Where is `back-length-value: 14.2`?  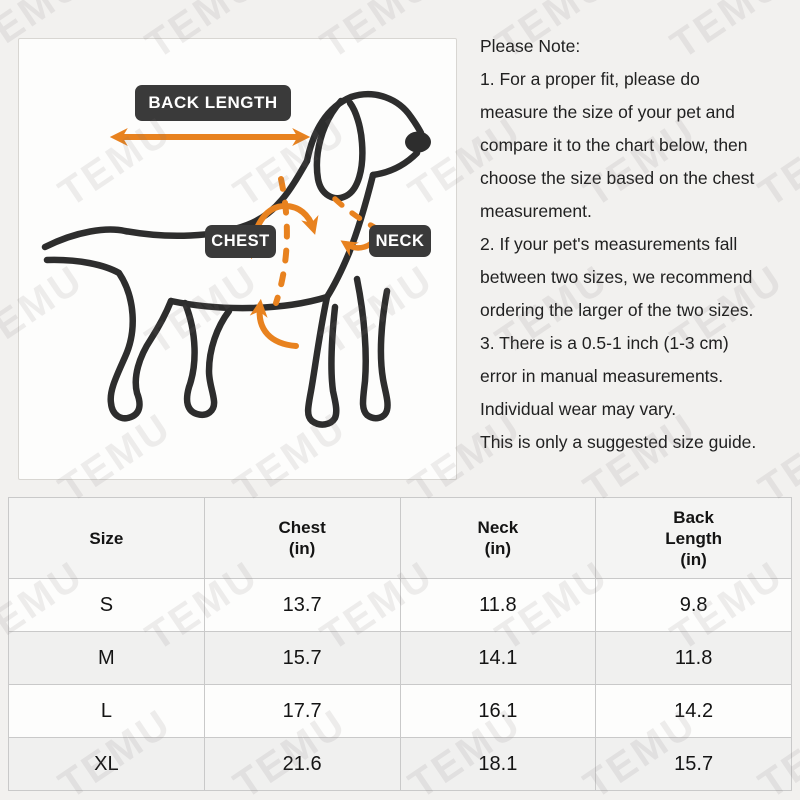
back-length-value: 14.2 is located at coordinates (693, 711).